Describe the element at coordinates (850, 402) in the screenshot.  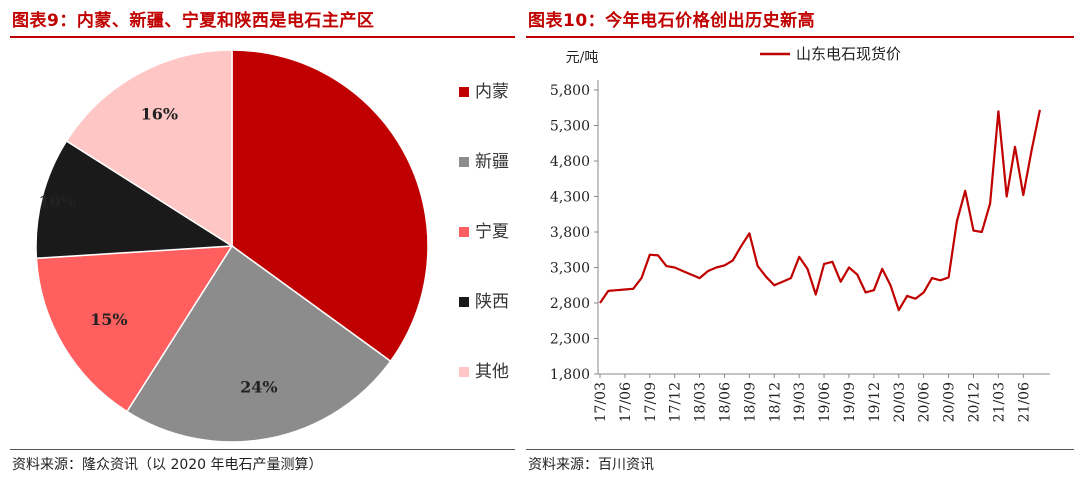
I see `x-tick-label: 19/09` at that location.